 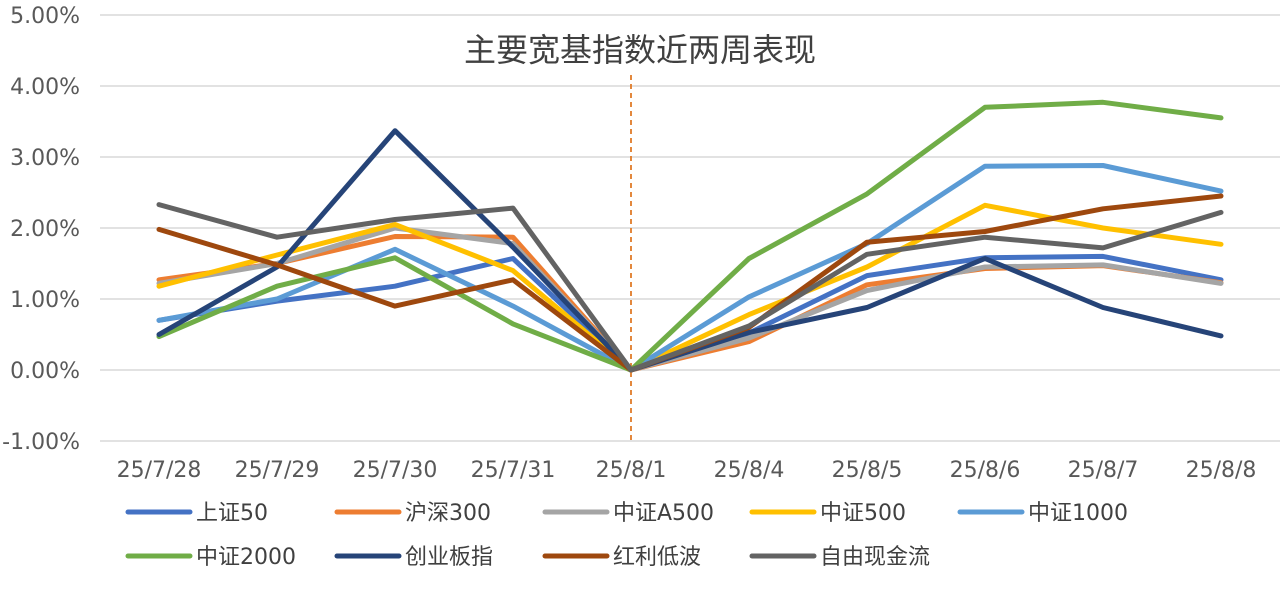 What do you see at coordinates (863, 513) in the screenshot?
I see `legend-label: 中证500` at bounding box center [863, 513].